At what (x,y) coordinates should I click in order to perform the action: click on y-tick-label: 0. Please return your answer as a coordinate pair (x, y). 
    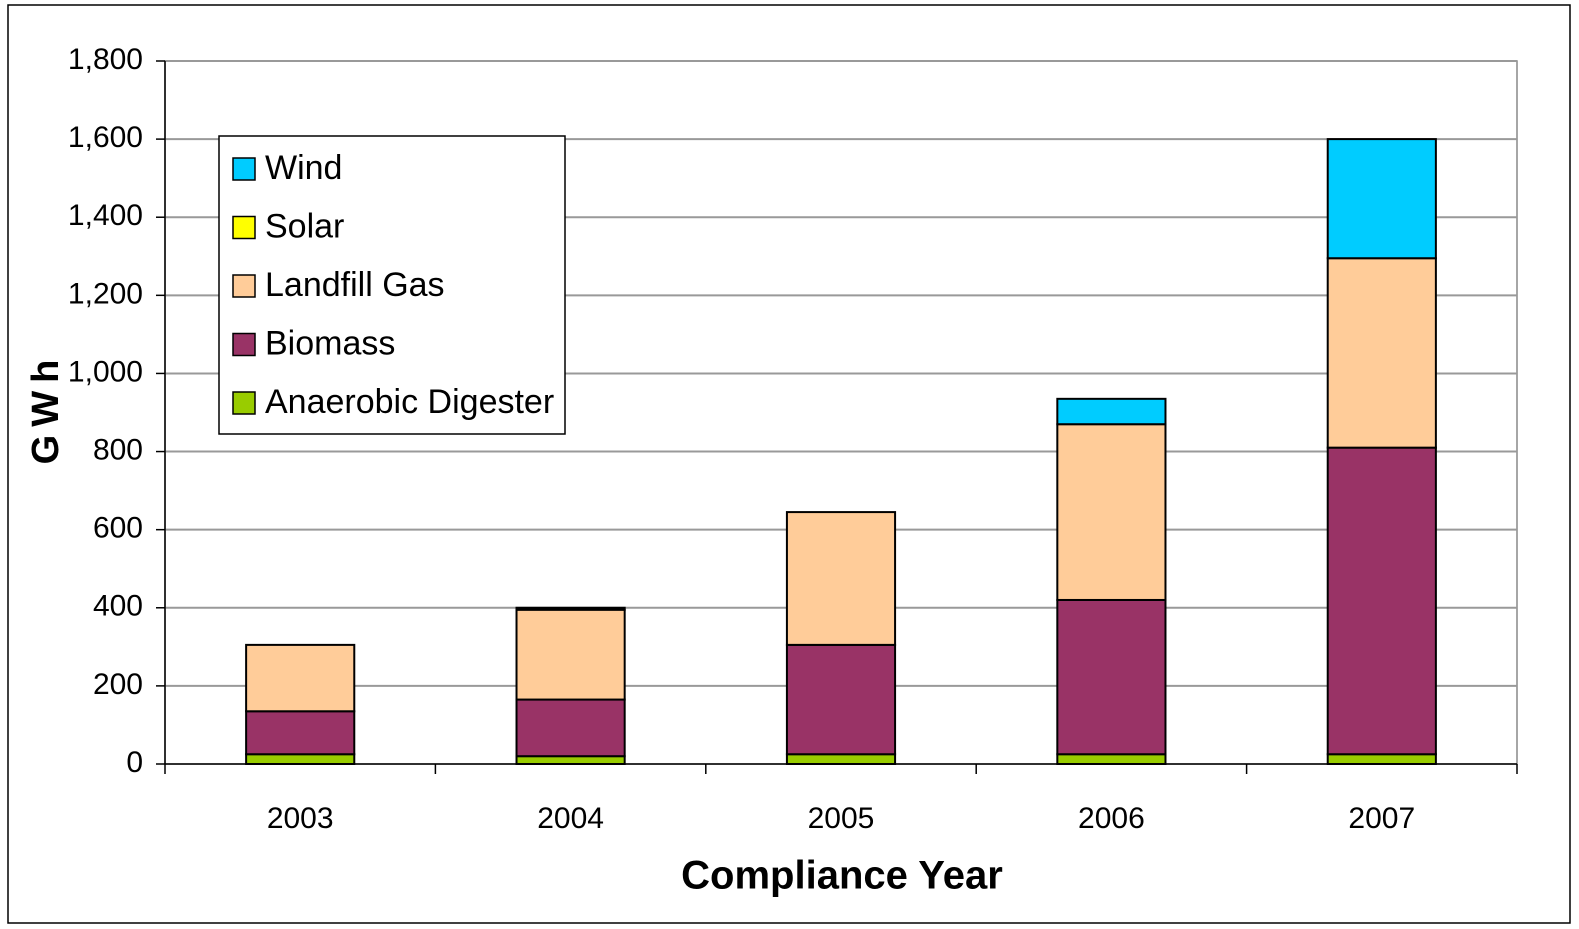
    Looking at the image, I should click on (134, 762).